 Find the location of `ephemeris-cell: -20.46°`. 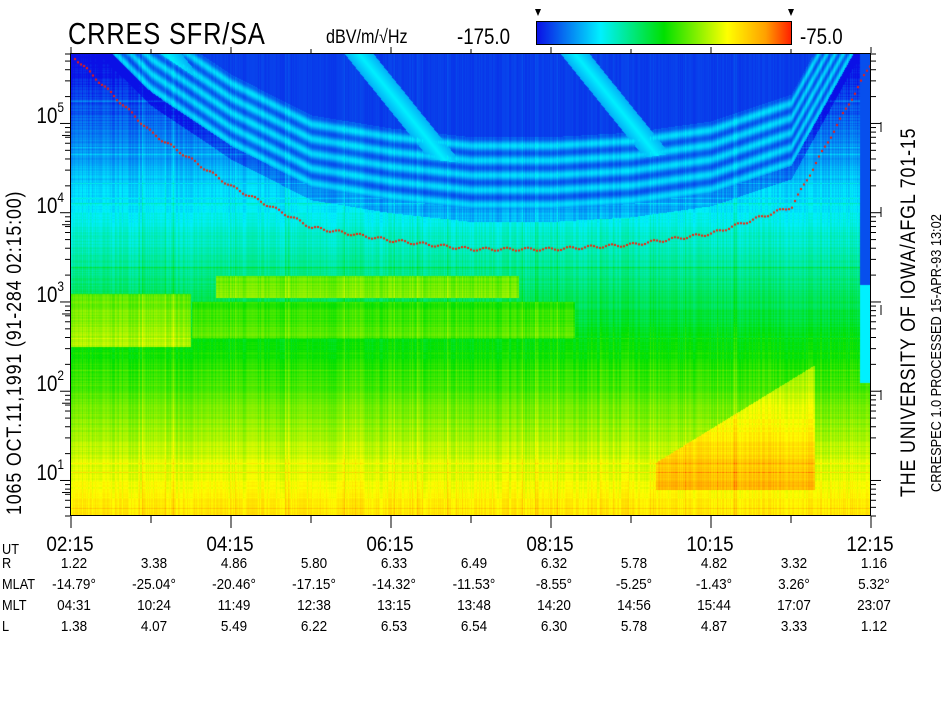

ephemeris-cell: -20.46° is located at coordinates (234, 584).